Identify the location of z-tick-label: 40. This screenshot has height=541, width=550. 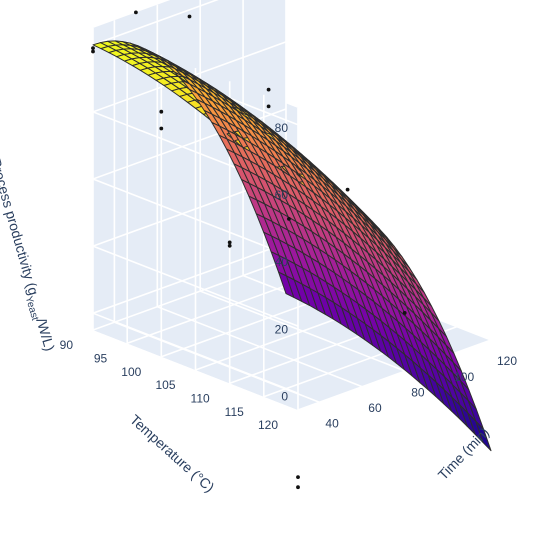
(282, 262).